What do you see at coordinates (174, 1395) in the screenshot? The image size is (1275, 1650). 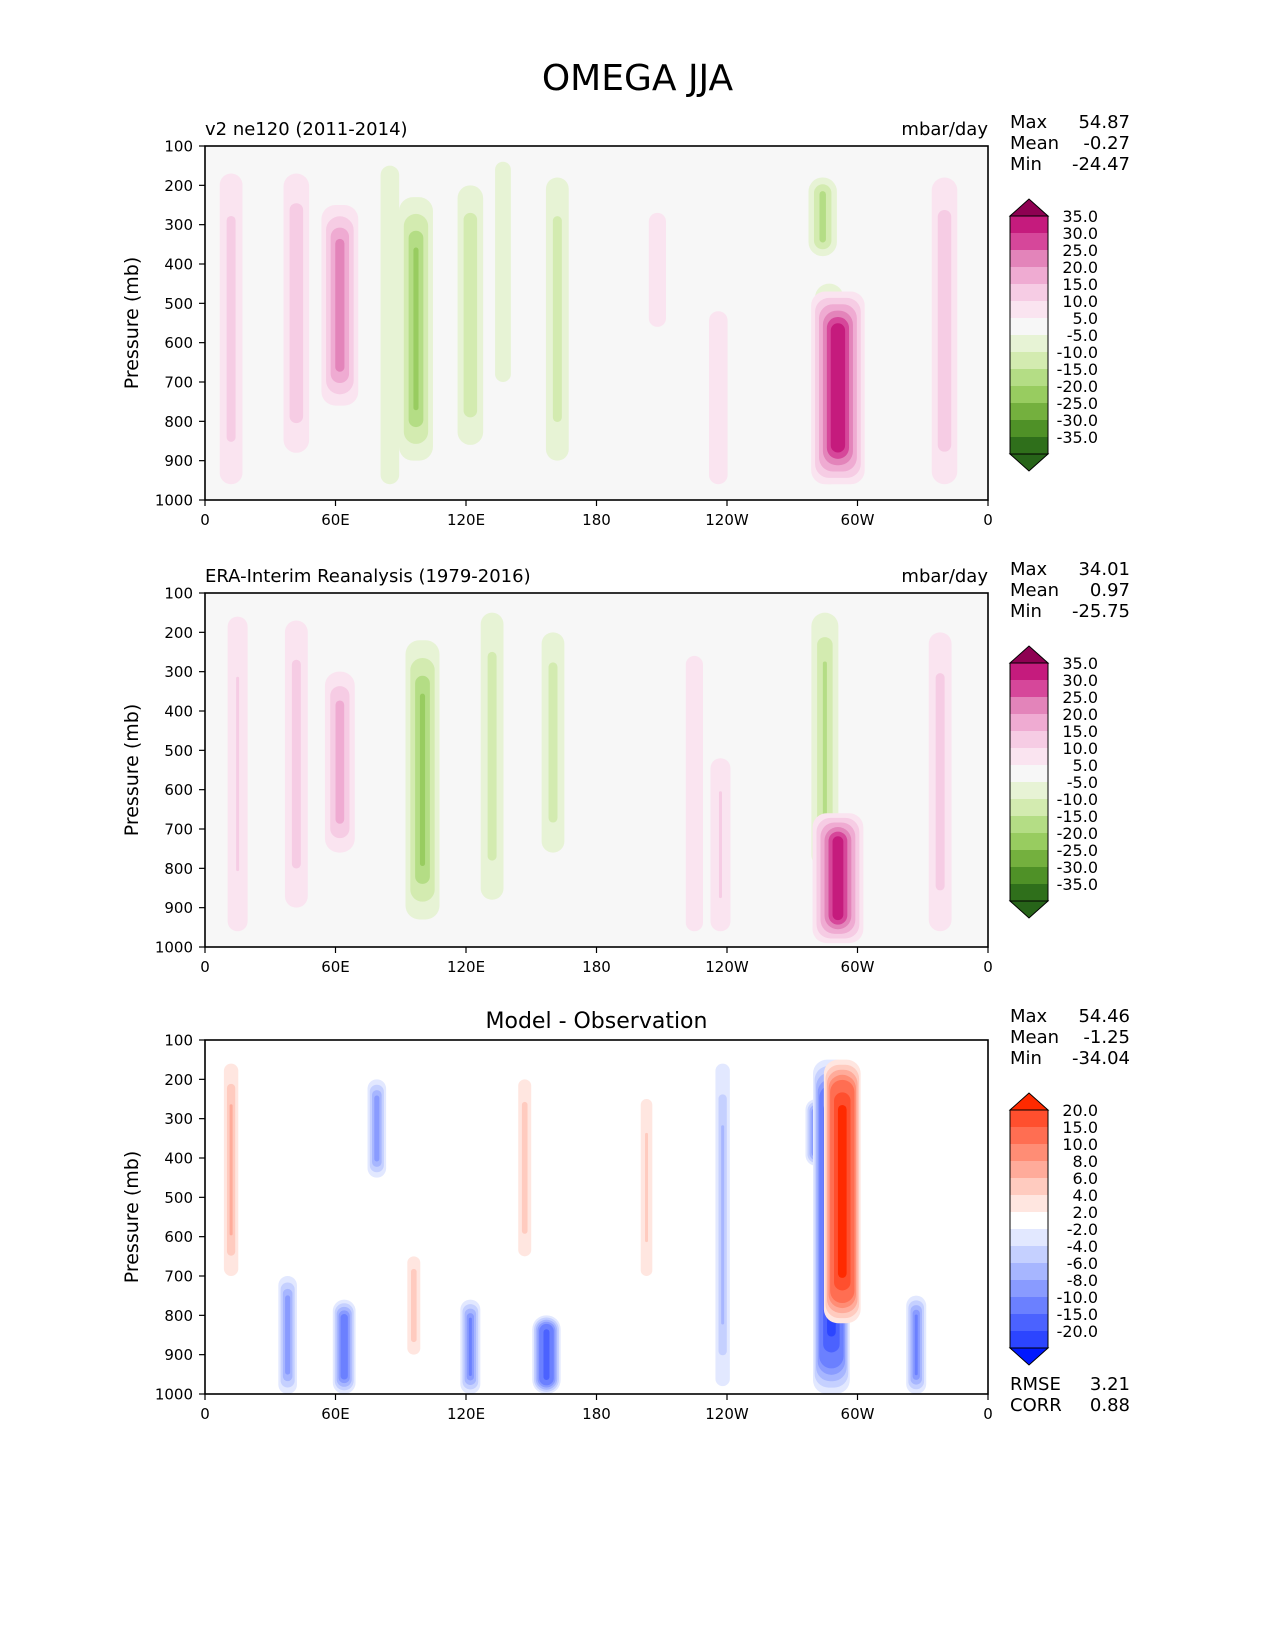 I see `y-tick-label: 1000` at bounding box center [174, 1395].